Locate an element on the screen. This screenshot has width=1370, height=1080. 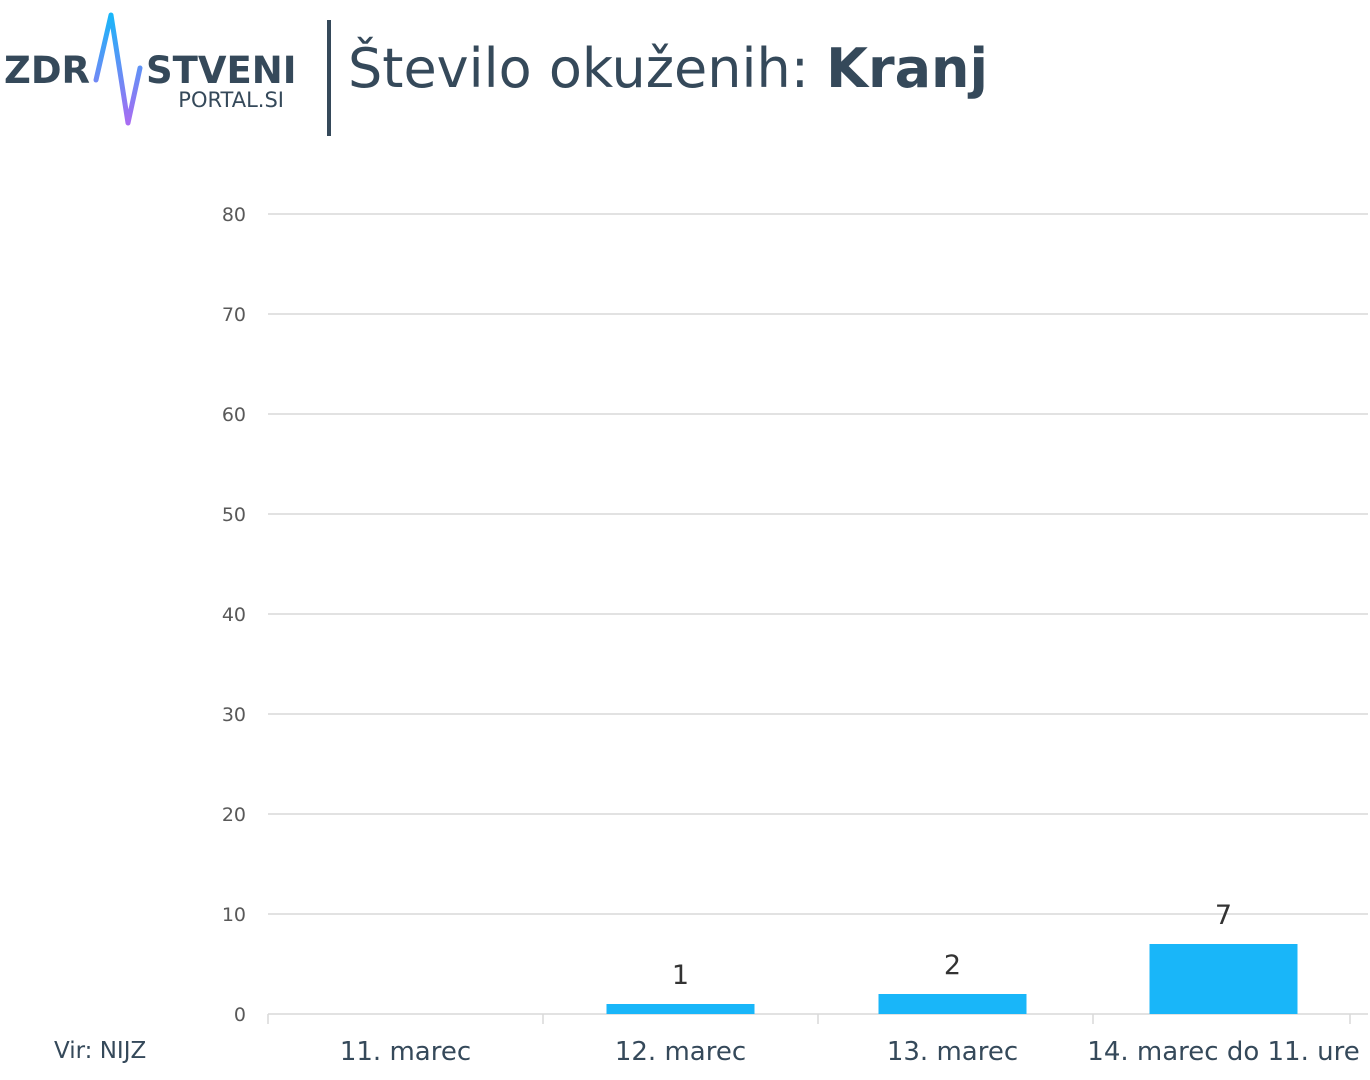
source-note: Vir: NIJZ is located at coordinates (100, 1051).